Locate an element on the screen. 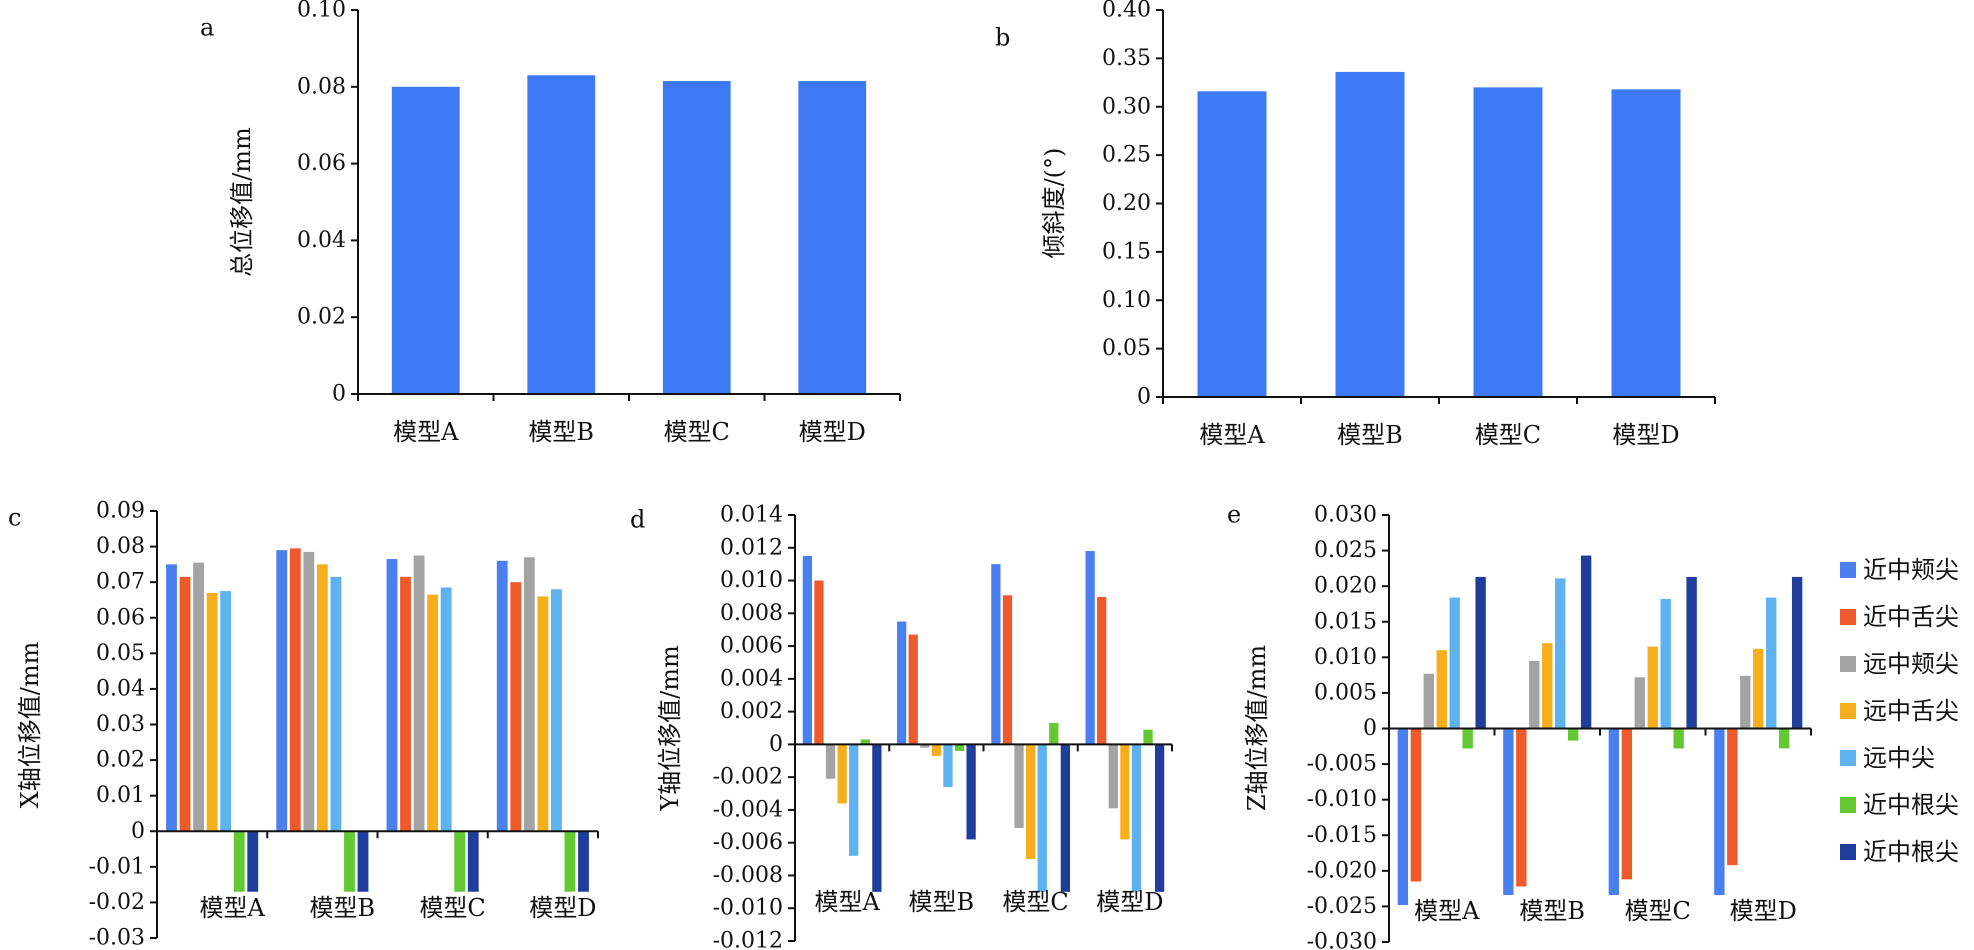 The image size is (1974, 950). y-tick-label: -0.012 is located at coordinates (748, 939).